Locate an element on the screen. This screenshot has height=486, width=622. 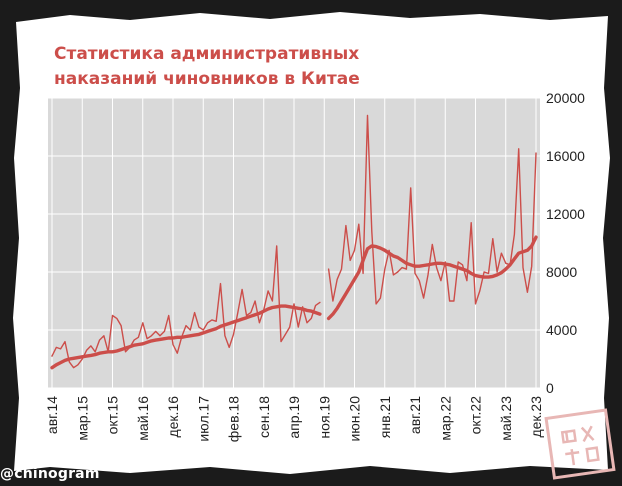
x-tick-label: май.23 is located at coordinates (506, 418).